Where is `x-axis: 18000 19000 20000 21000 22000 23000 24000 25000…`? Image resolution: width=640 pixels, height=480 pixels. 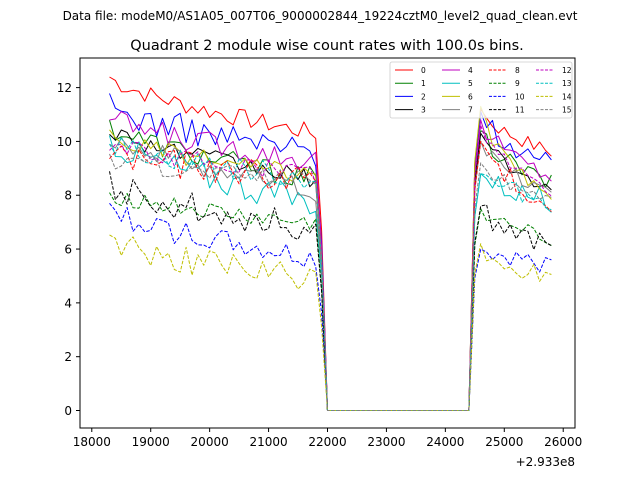
x-axis: 18000 19000 20000 21000 22000 23000 24000 25000… is located at coordinates (327, 438).